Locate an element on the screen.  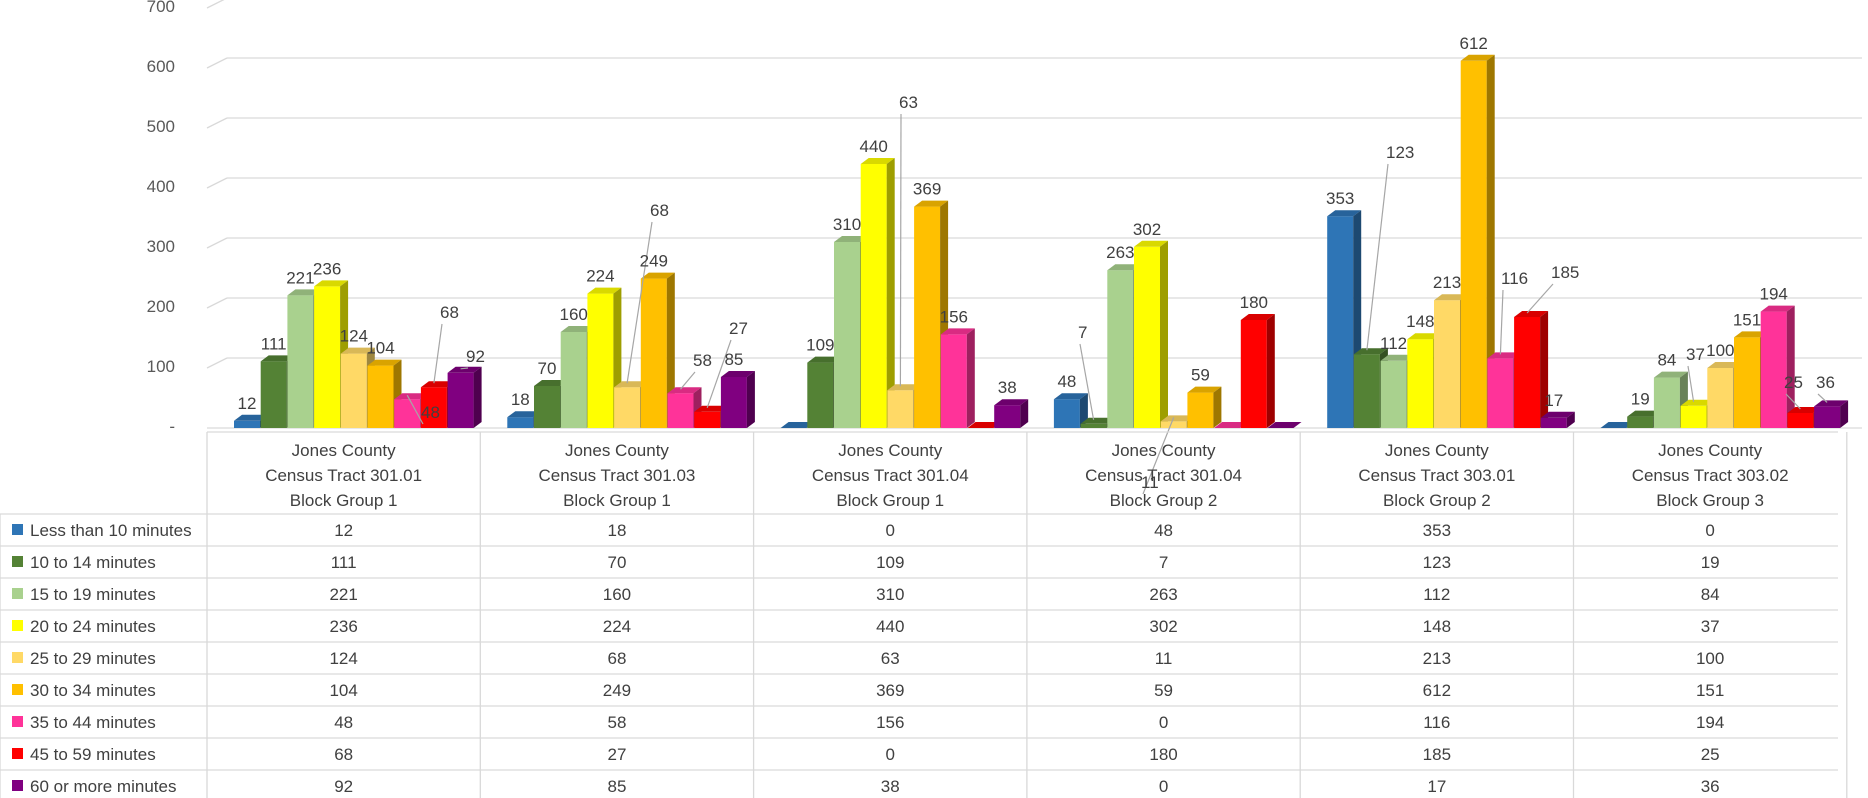
data-label: 70 is located at coordinates (547, 368).